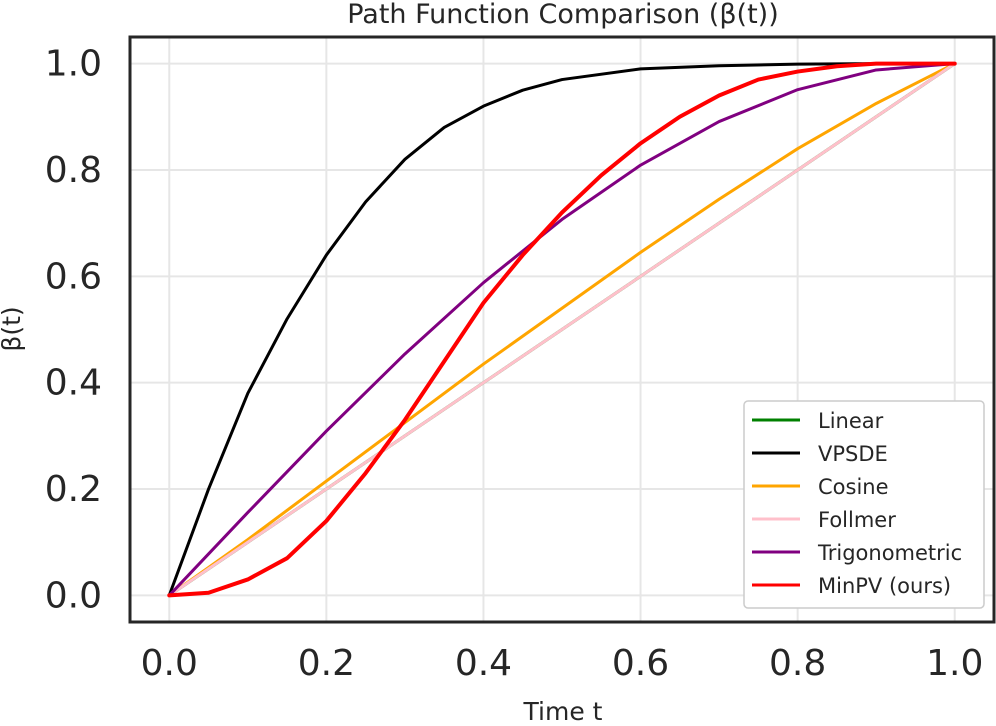 The width and height of the screenshot is (996, 726). I want to click on legend-label-vpsde: VPSDE, so click(853, 454).